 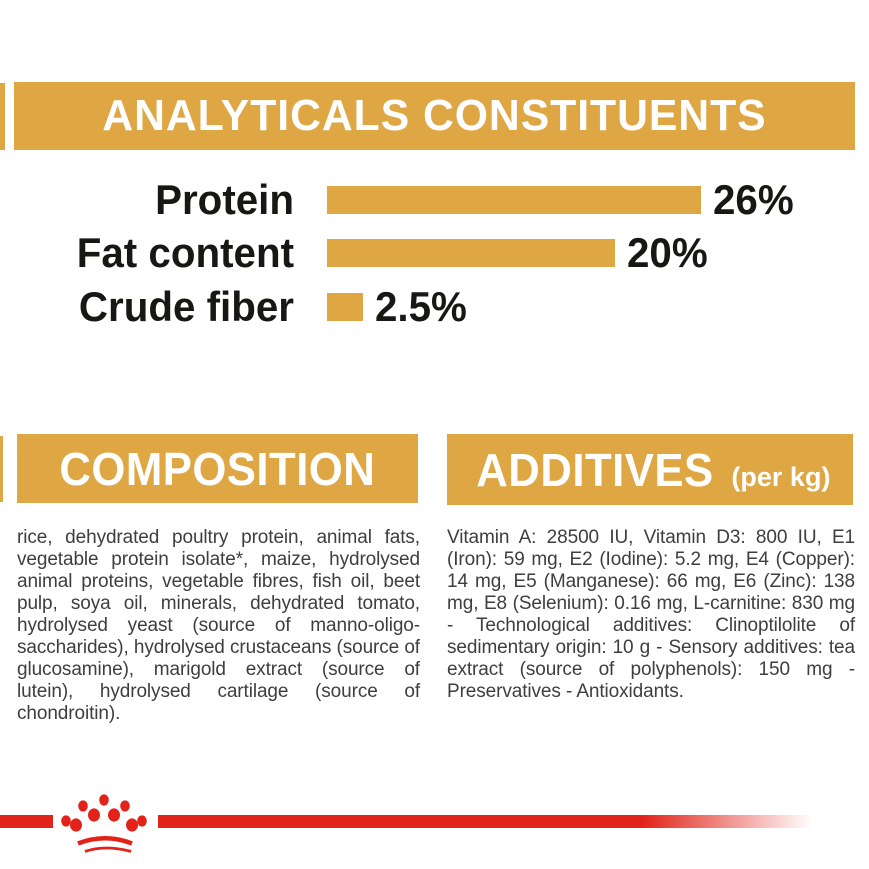 I want to click on additives-title: ADDITIVES, so click(x=594, y=469).